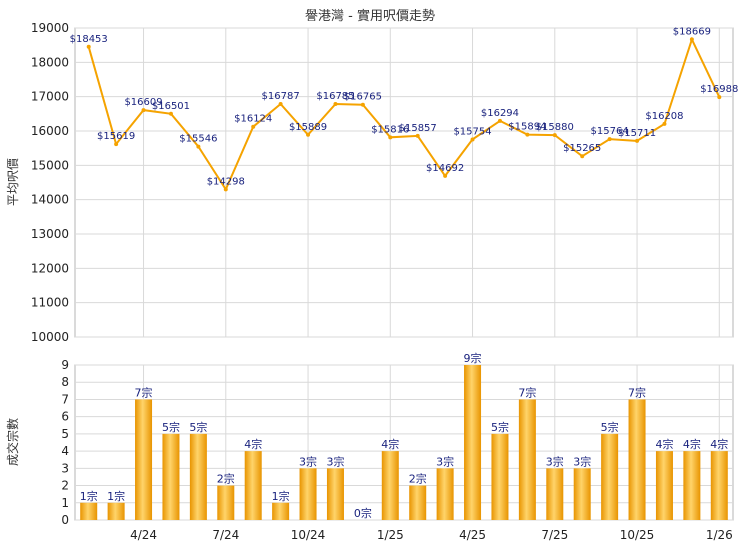 This screenshot has width=740, height=554. I want to click on price-data-label: $16765, so click(363, 97).